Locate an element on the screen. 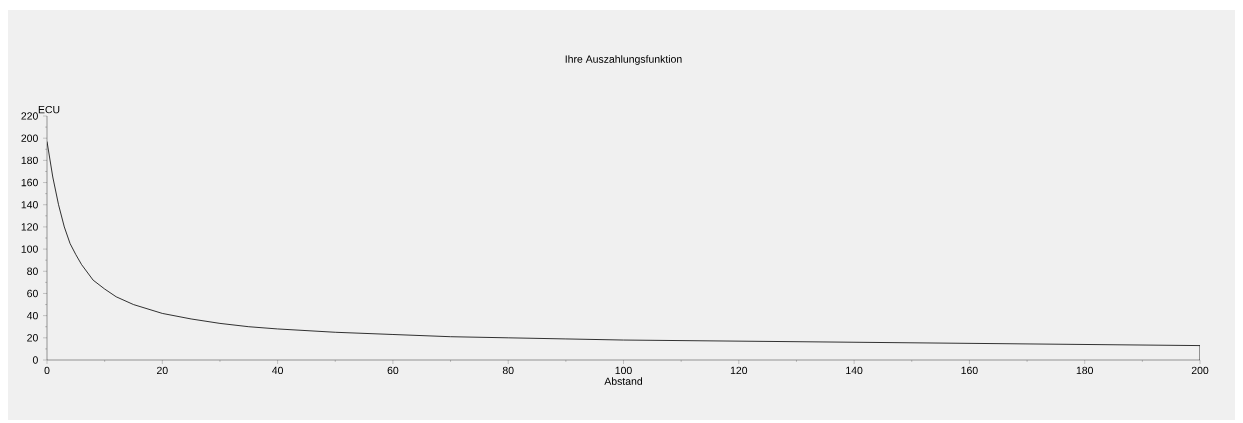 The image size is (1243, 423). x-tick-label: 60 is located at coordinates (393, 370).